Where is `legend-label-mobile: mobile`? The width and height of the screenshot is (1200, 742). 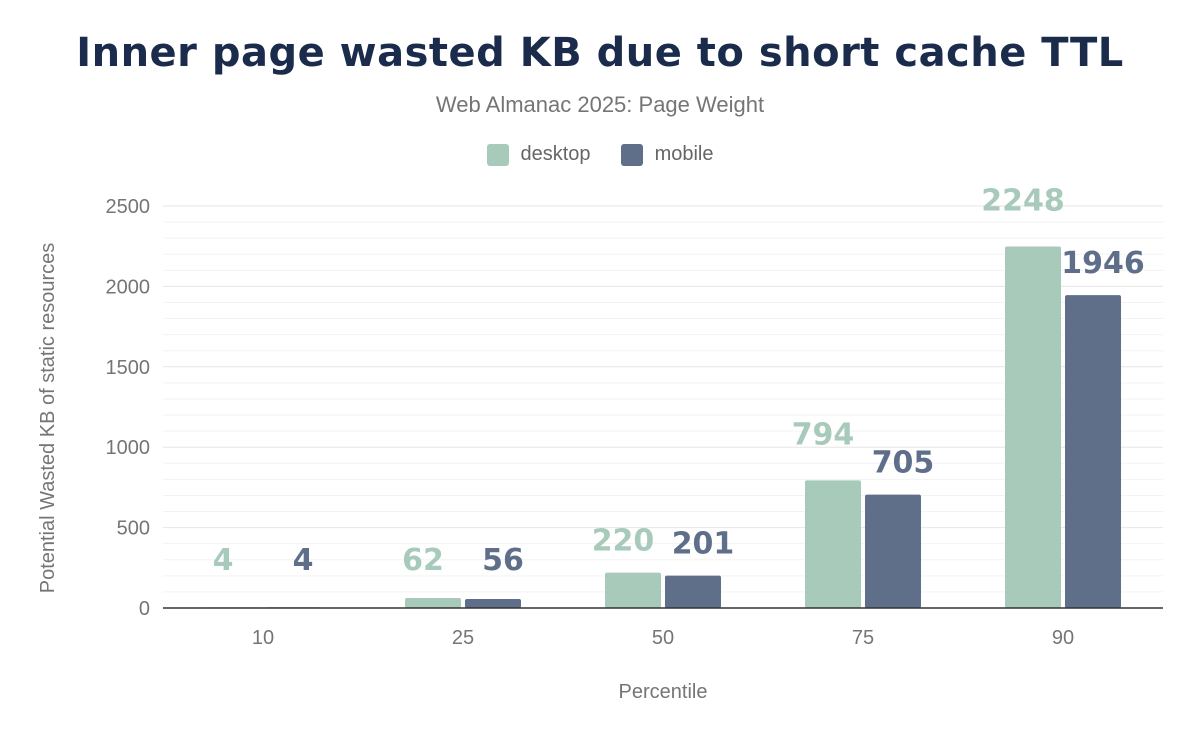 legend-label-mobile: mobile is located at coordinates (684, 154).